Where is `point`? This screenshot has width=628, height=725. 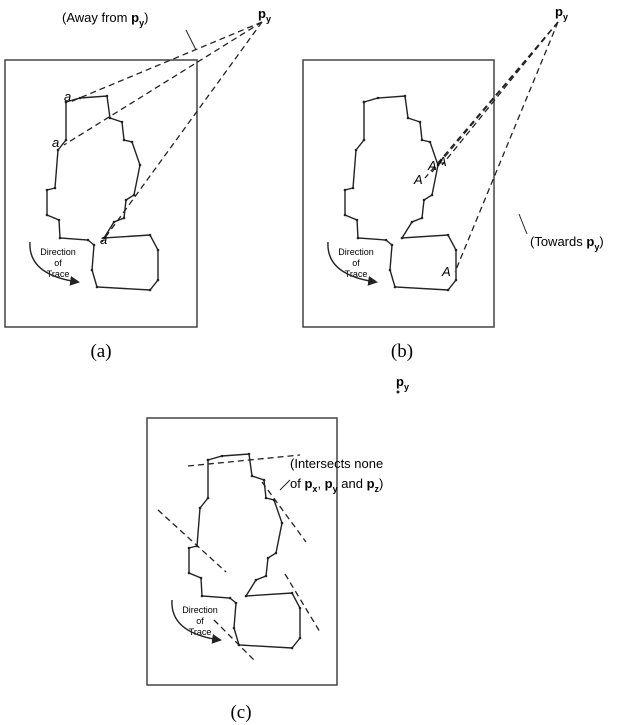
point is located at coordinates (398, 392).